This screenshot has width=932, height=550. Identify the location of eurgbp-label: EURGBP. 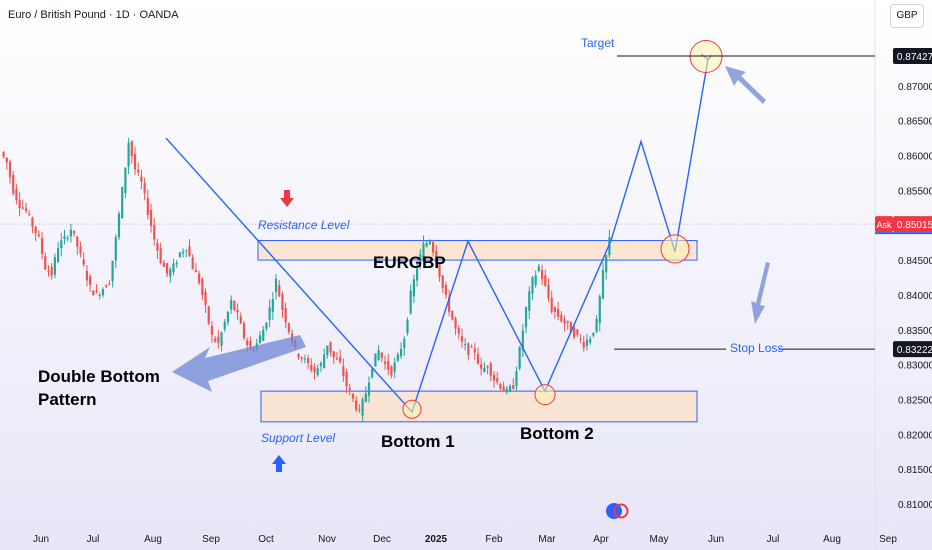
(409, 262).